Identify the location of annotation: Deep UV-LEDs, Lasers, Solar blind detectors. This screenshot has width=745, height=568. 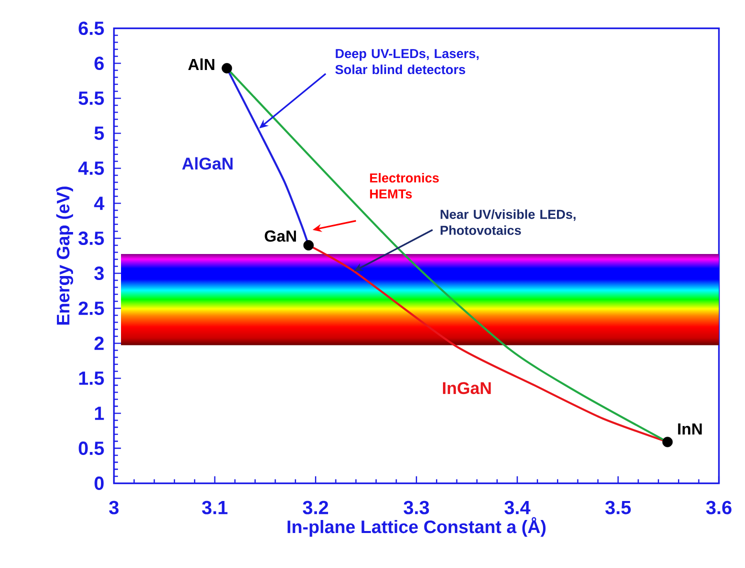
(407, 61).